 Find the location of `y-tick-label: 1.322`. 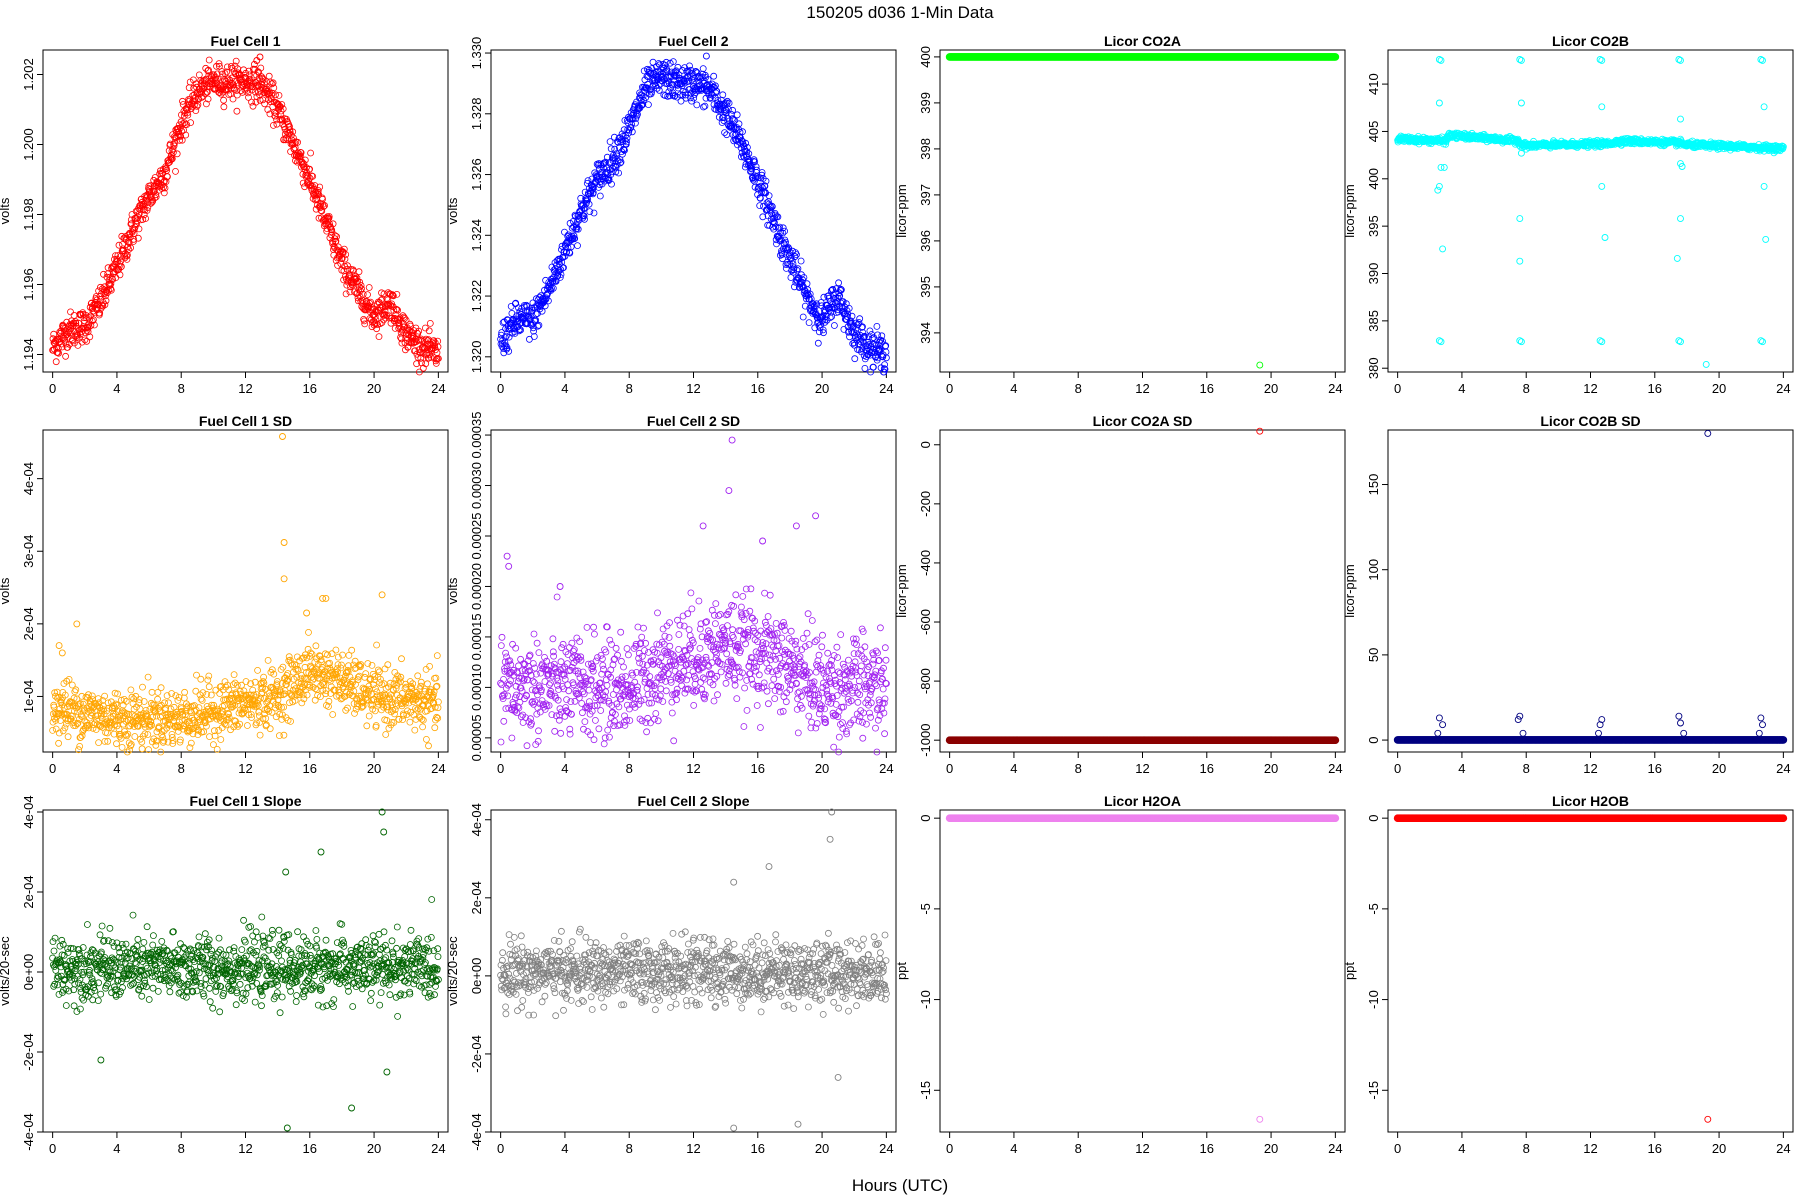

y-tick-label: 1.322 is located at coordinates (476, 296).